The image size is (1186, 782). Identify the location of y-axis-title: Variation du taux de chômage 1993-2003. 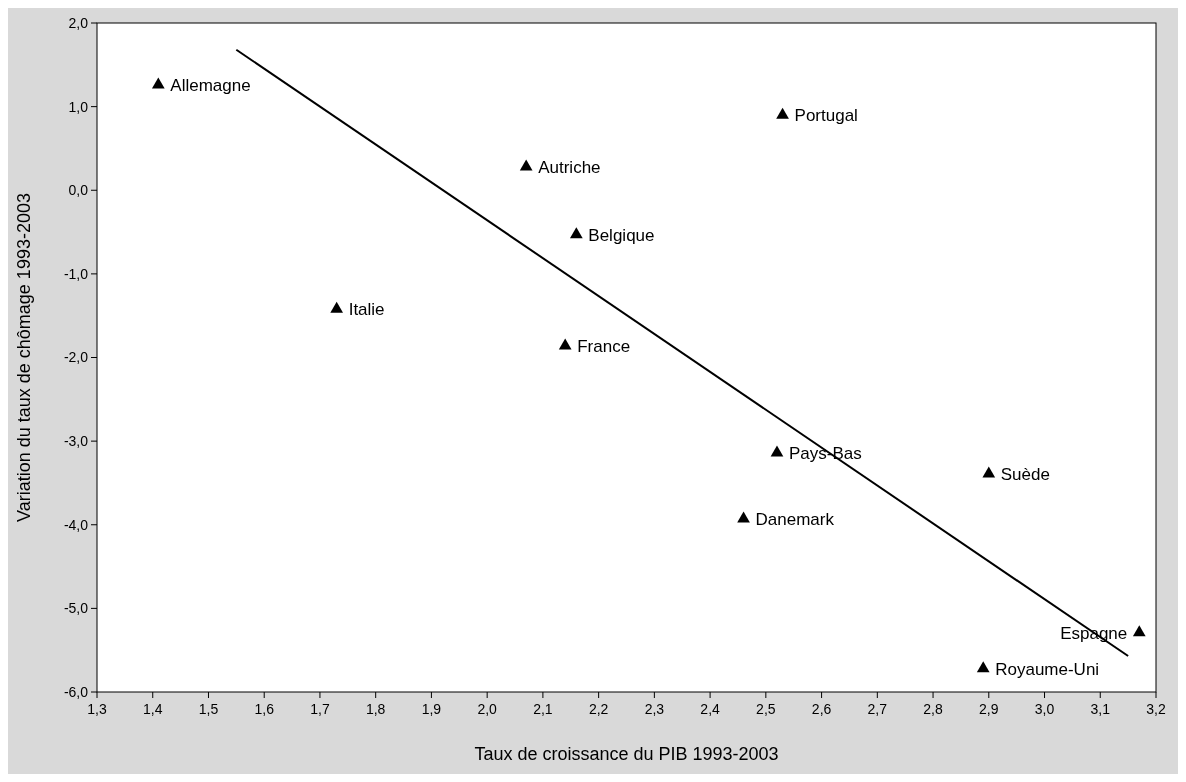
(24, 357).